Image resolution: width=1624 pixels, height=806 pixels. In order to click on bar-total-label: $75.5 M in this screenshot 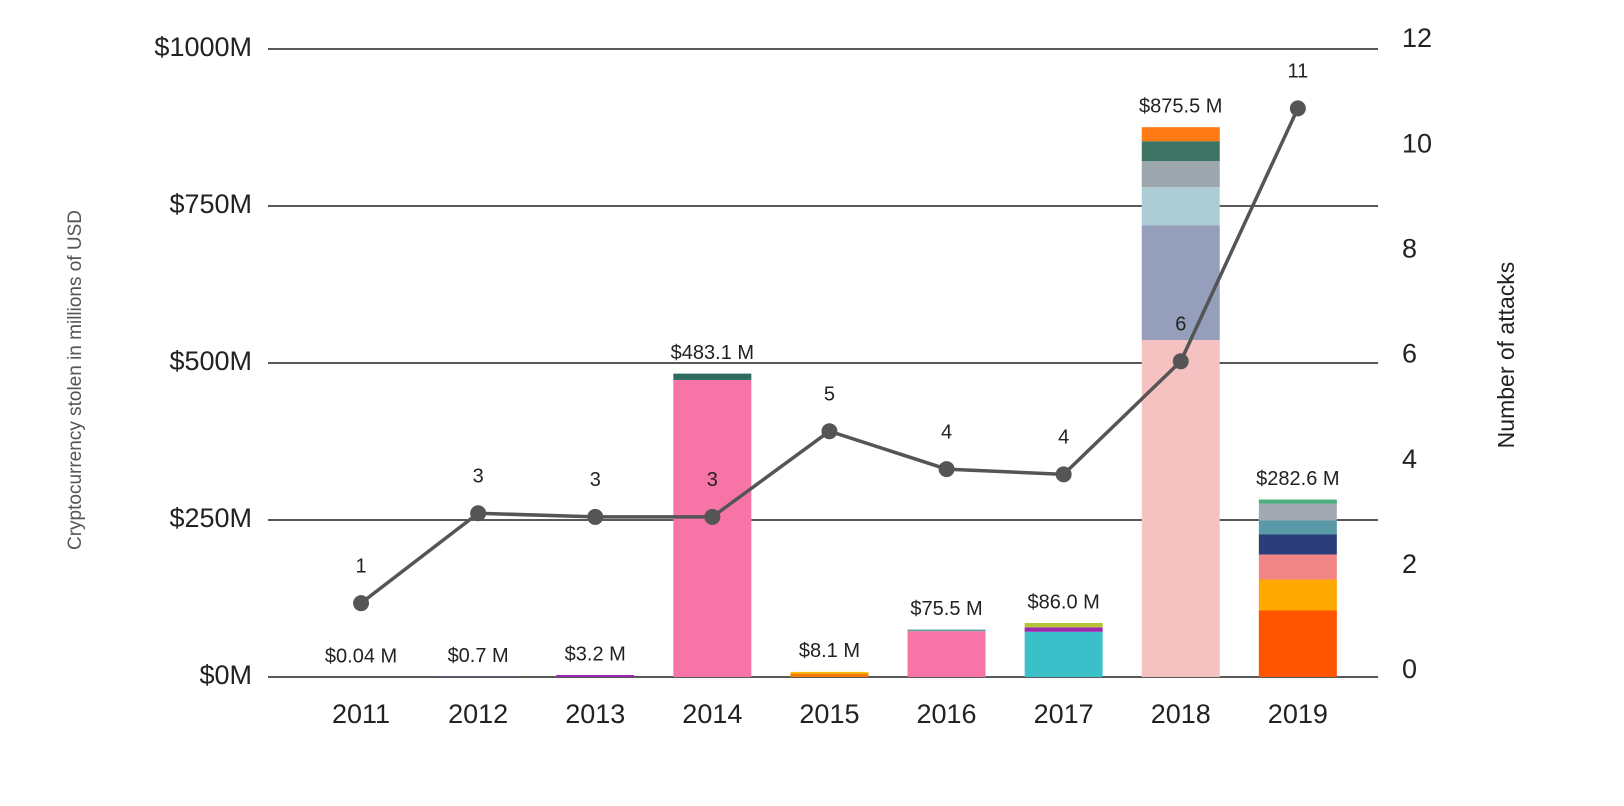, I will do `click(946, 609)`.